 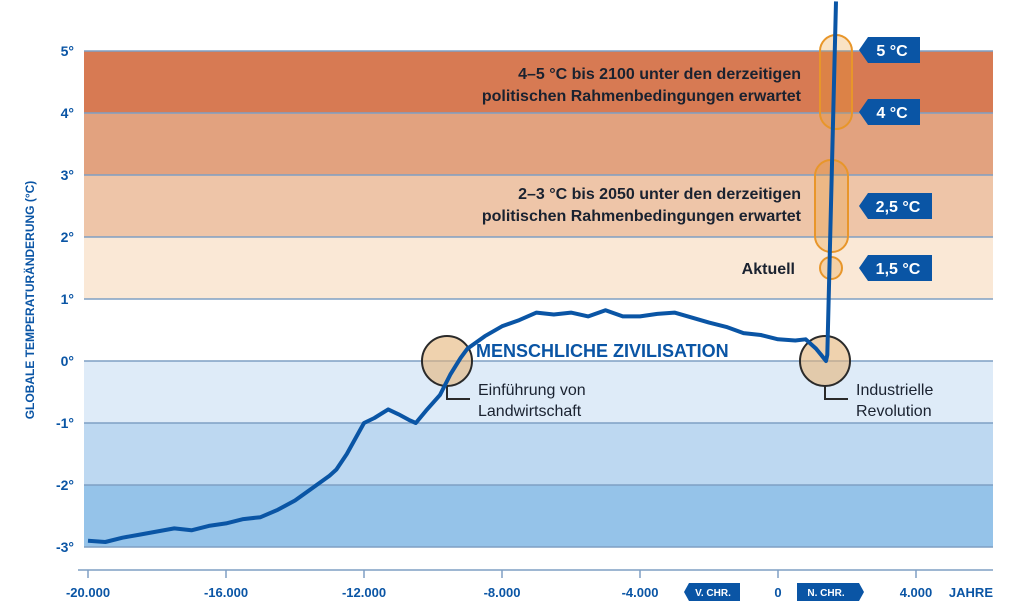 I want to click on bc-badge, so click(x=712, y=592).